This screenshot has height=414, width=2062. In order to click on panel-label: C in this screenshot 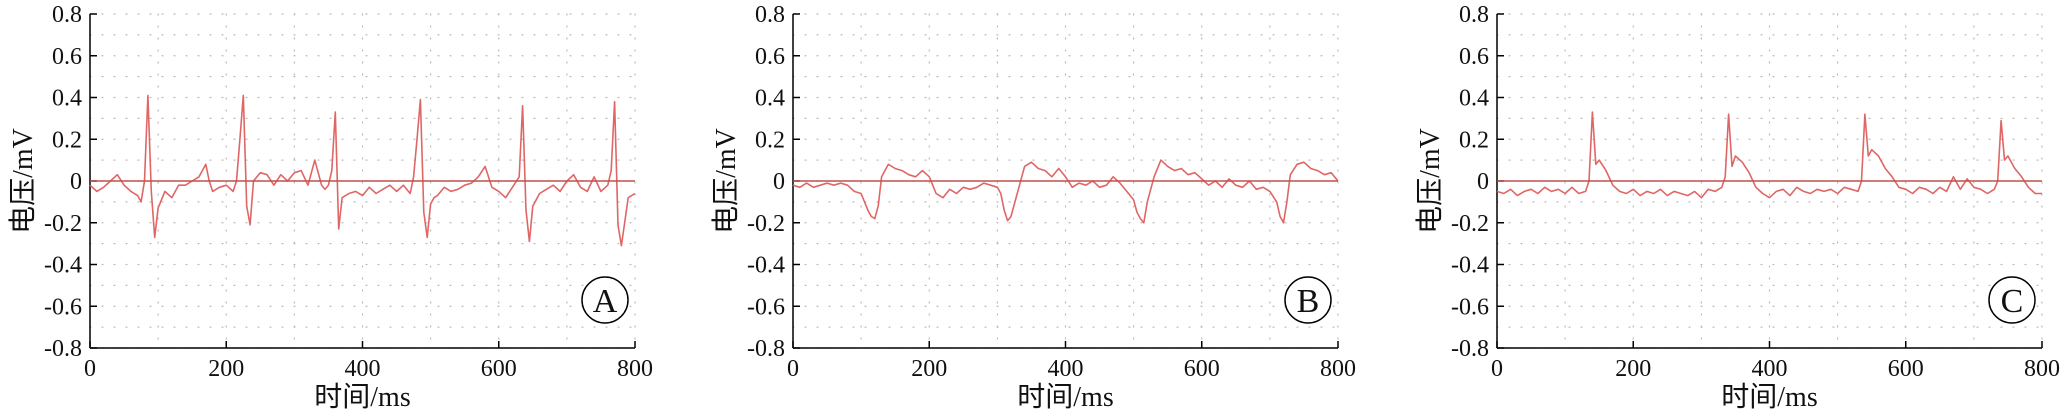, I will do `click(2012, 301)`.